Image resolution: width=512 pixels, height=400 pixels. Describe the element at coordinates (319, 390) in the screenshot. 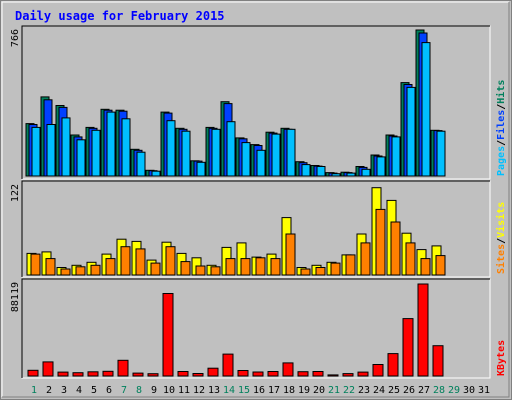

I see `day-label-20: 20` at that location.